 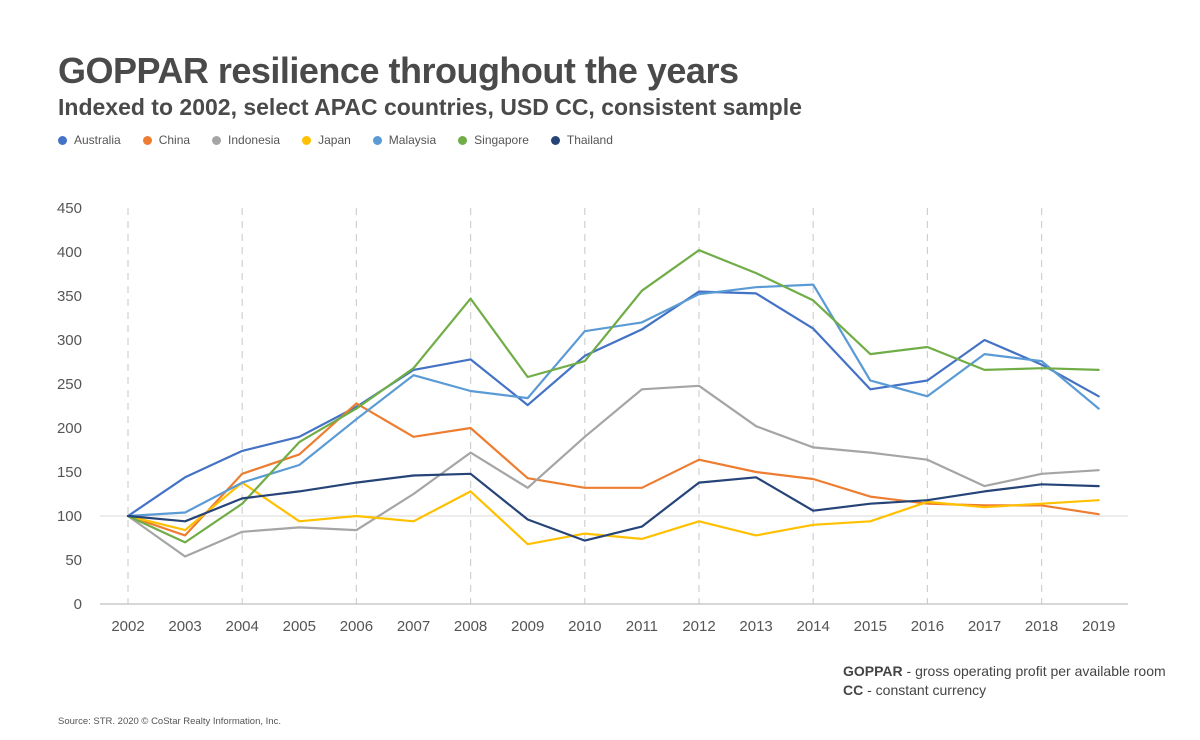 I want to click on y-tick-label: 150, so click(x=69, y=472).